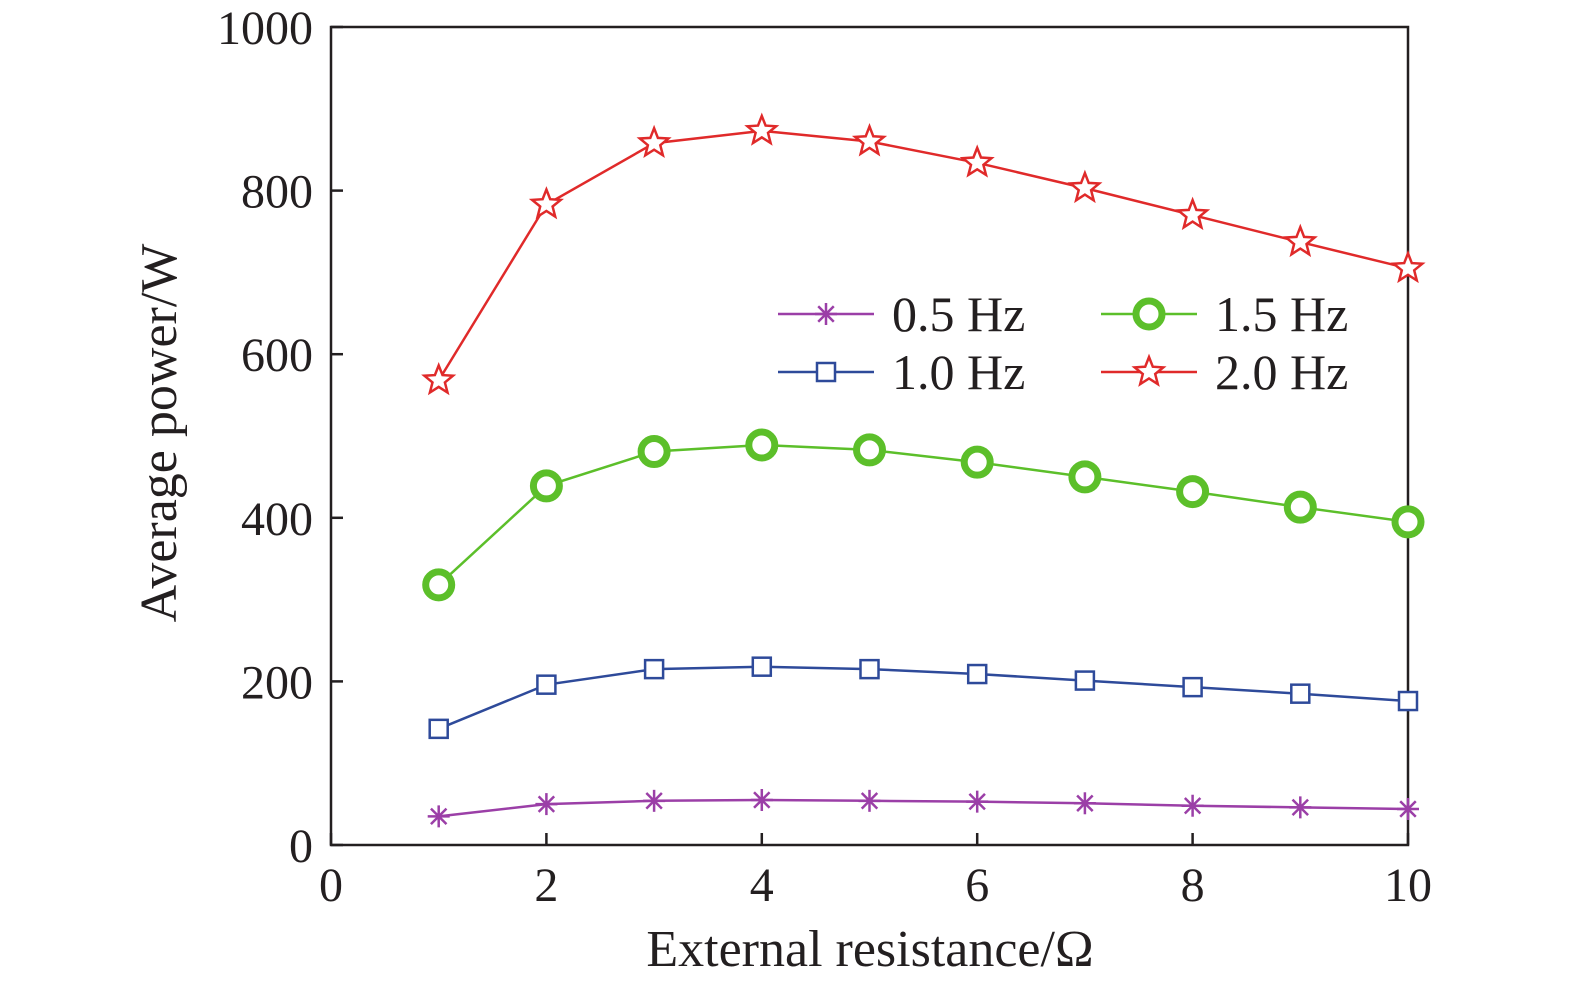  Describe the element at coordinates (977, 885) in the screenshot. I see `x-tick-label: 6` at that location.